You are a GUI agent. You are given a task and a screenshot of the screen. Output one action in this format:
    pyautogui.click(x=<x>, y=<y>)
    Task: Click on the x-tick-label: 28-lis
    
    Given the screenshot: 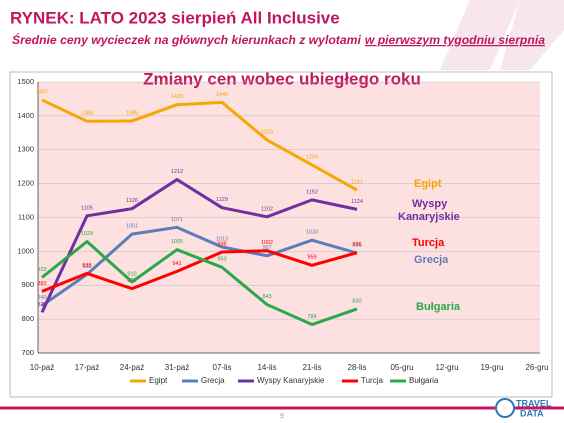 What is the action you would take?
    pyautogui.click(x=356, y=367)
    